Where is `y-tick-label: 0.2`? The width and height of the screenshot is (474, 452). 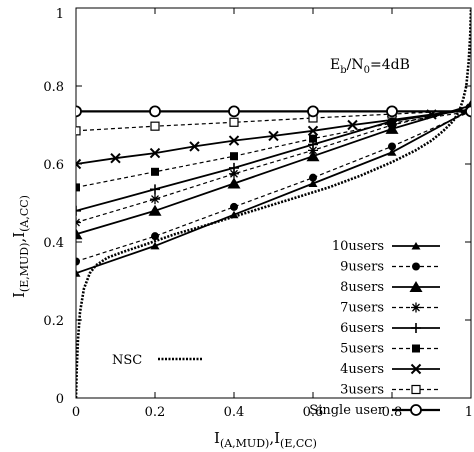 y-tick-label: 0.2 is located at coordinates (53, 321).